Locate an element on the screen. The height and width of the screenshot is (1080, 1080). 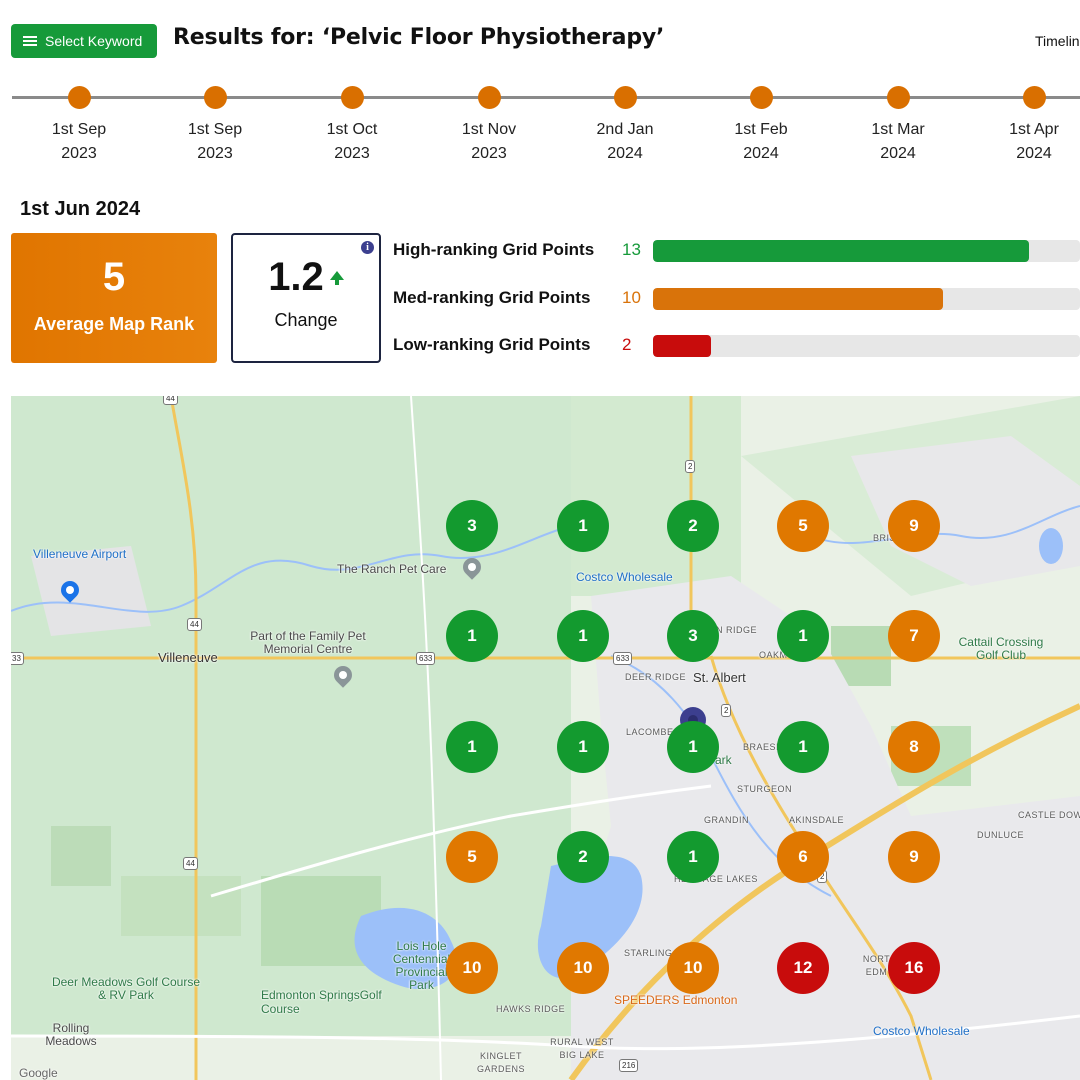
timeline-point: 1st Mar 2024 is located at coordinates (898, 126).